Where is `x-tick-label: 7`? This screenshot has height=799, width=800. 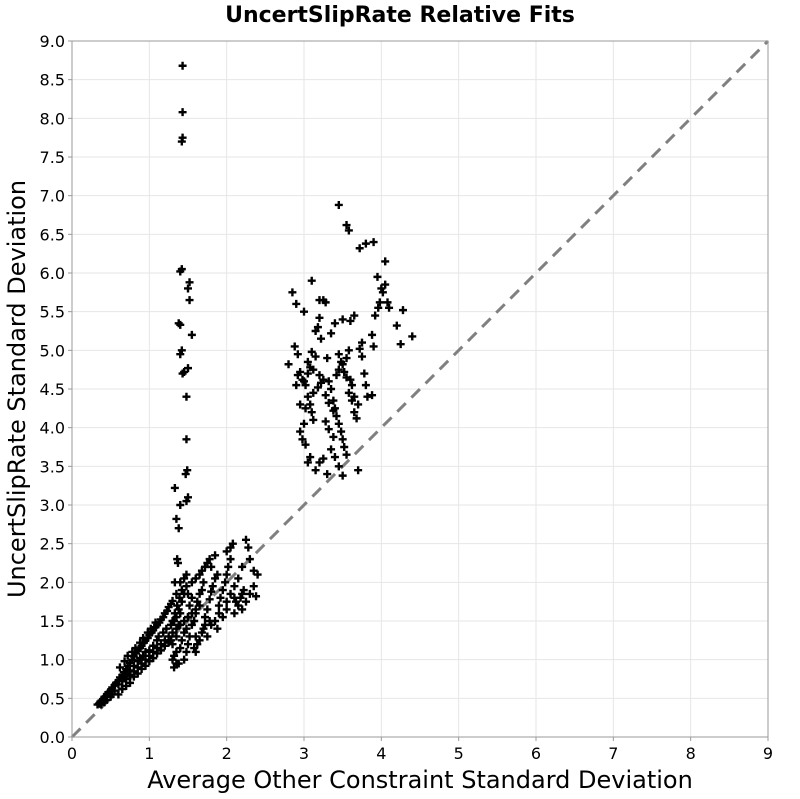 x-tick-label: 7 is located at coordinates (613, 753).